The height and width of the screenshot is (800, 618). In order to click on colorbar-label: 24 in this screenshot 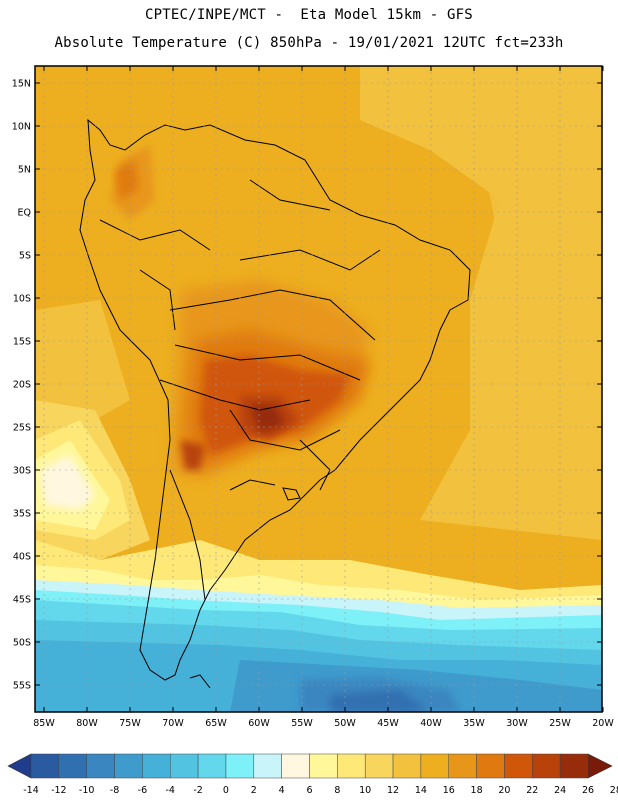, I will do `click(560, 790)`.